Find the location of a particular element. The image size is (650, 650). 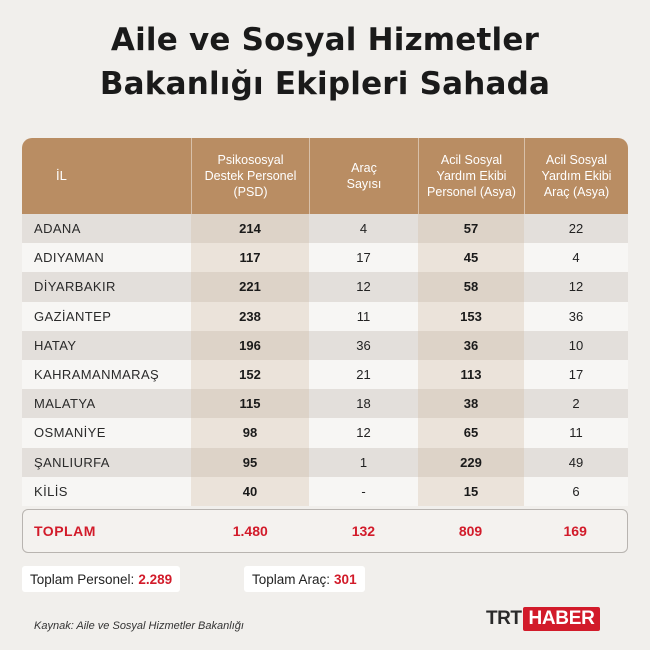

summary-personel: Toplam Personel: 2.289 is located at coordinates (101, 579).